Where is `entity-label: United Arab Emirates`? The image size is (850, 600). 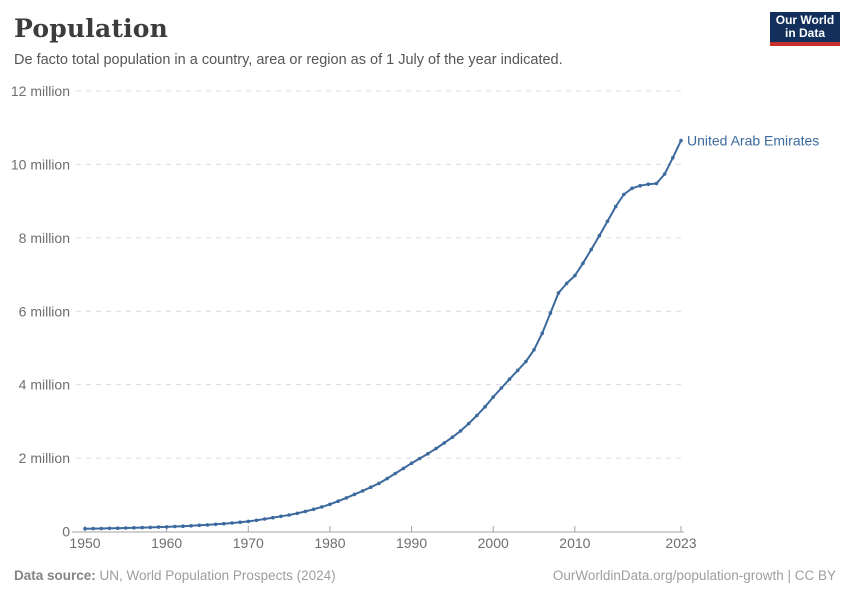
entity-label: United Arab Emirates is located at coordinates (753, 141).